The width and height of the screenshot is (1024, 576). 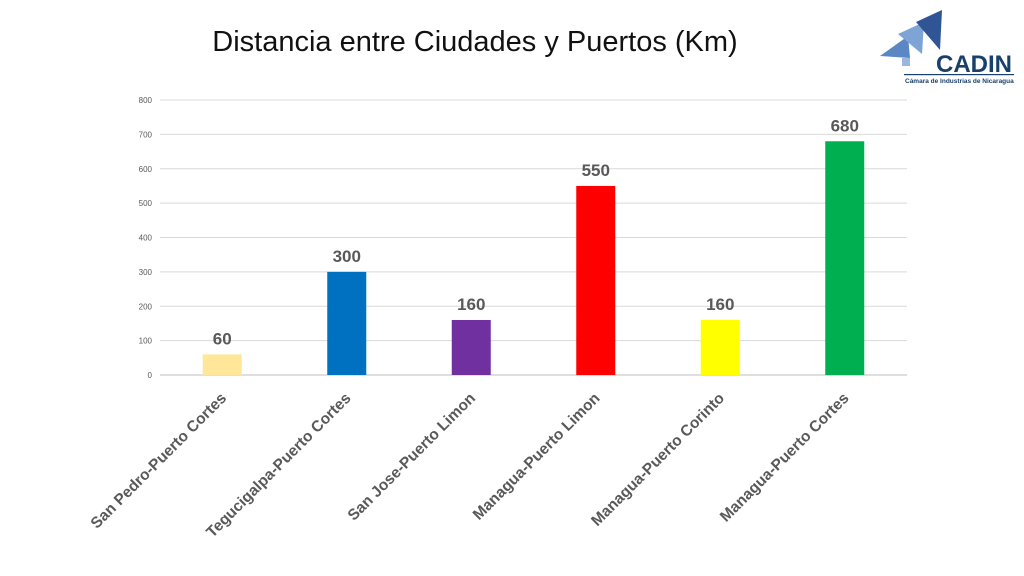 What do you see at coordinates (412, 457) in the screenshot?
I see `category-label: San Jose-Puerto Limon` at bounding box center [412, 457].